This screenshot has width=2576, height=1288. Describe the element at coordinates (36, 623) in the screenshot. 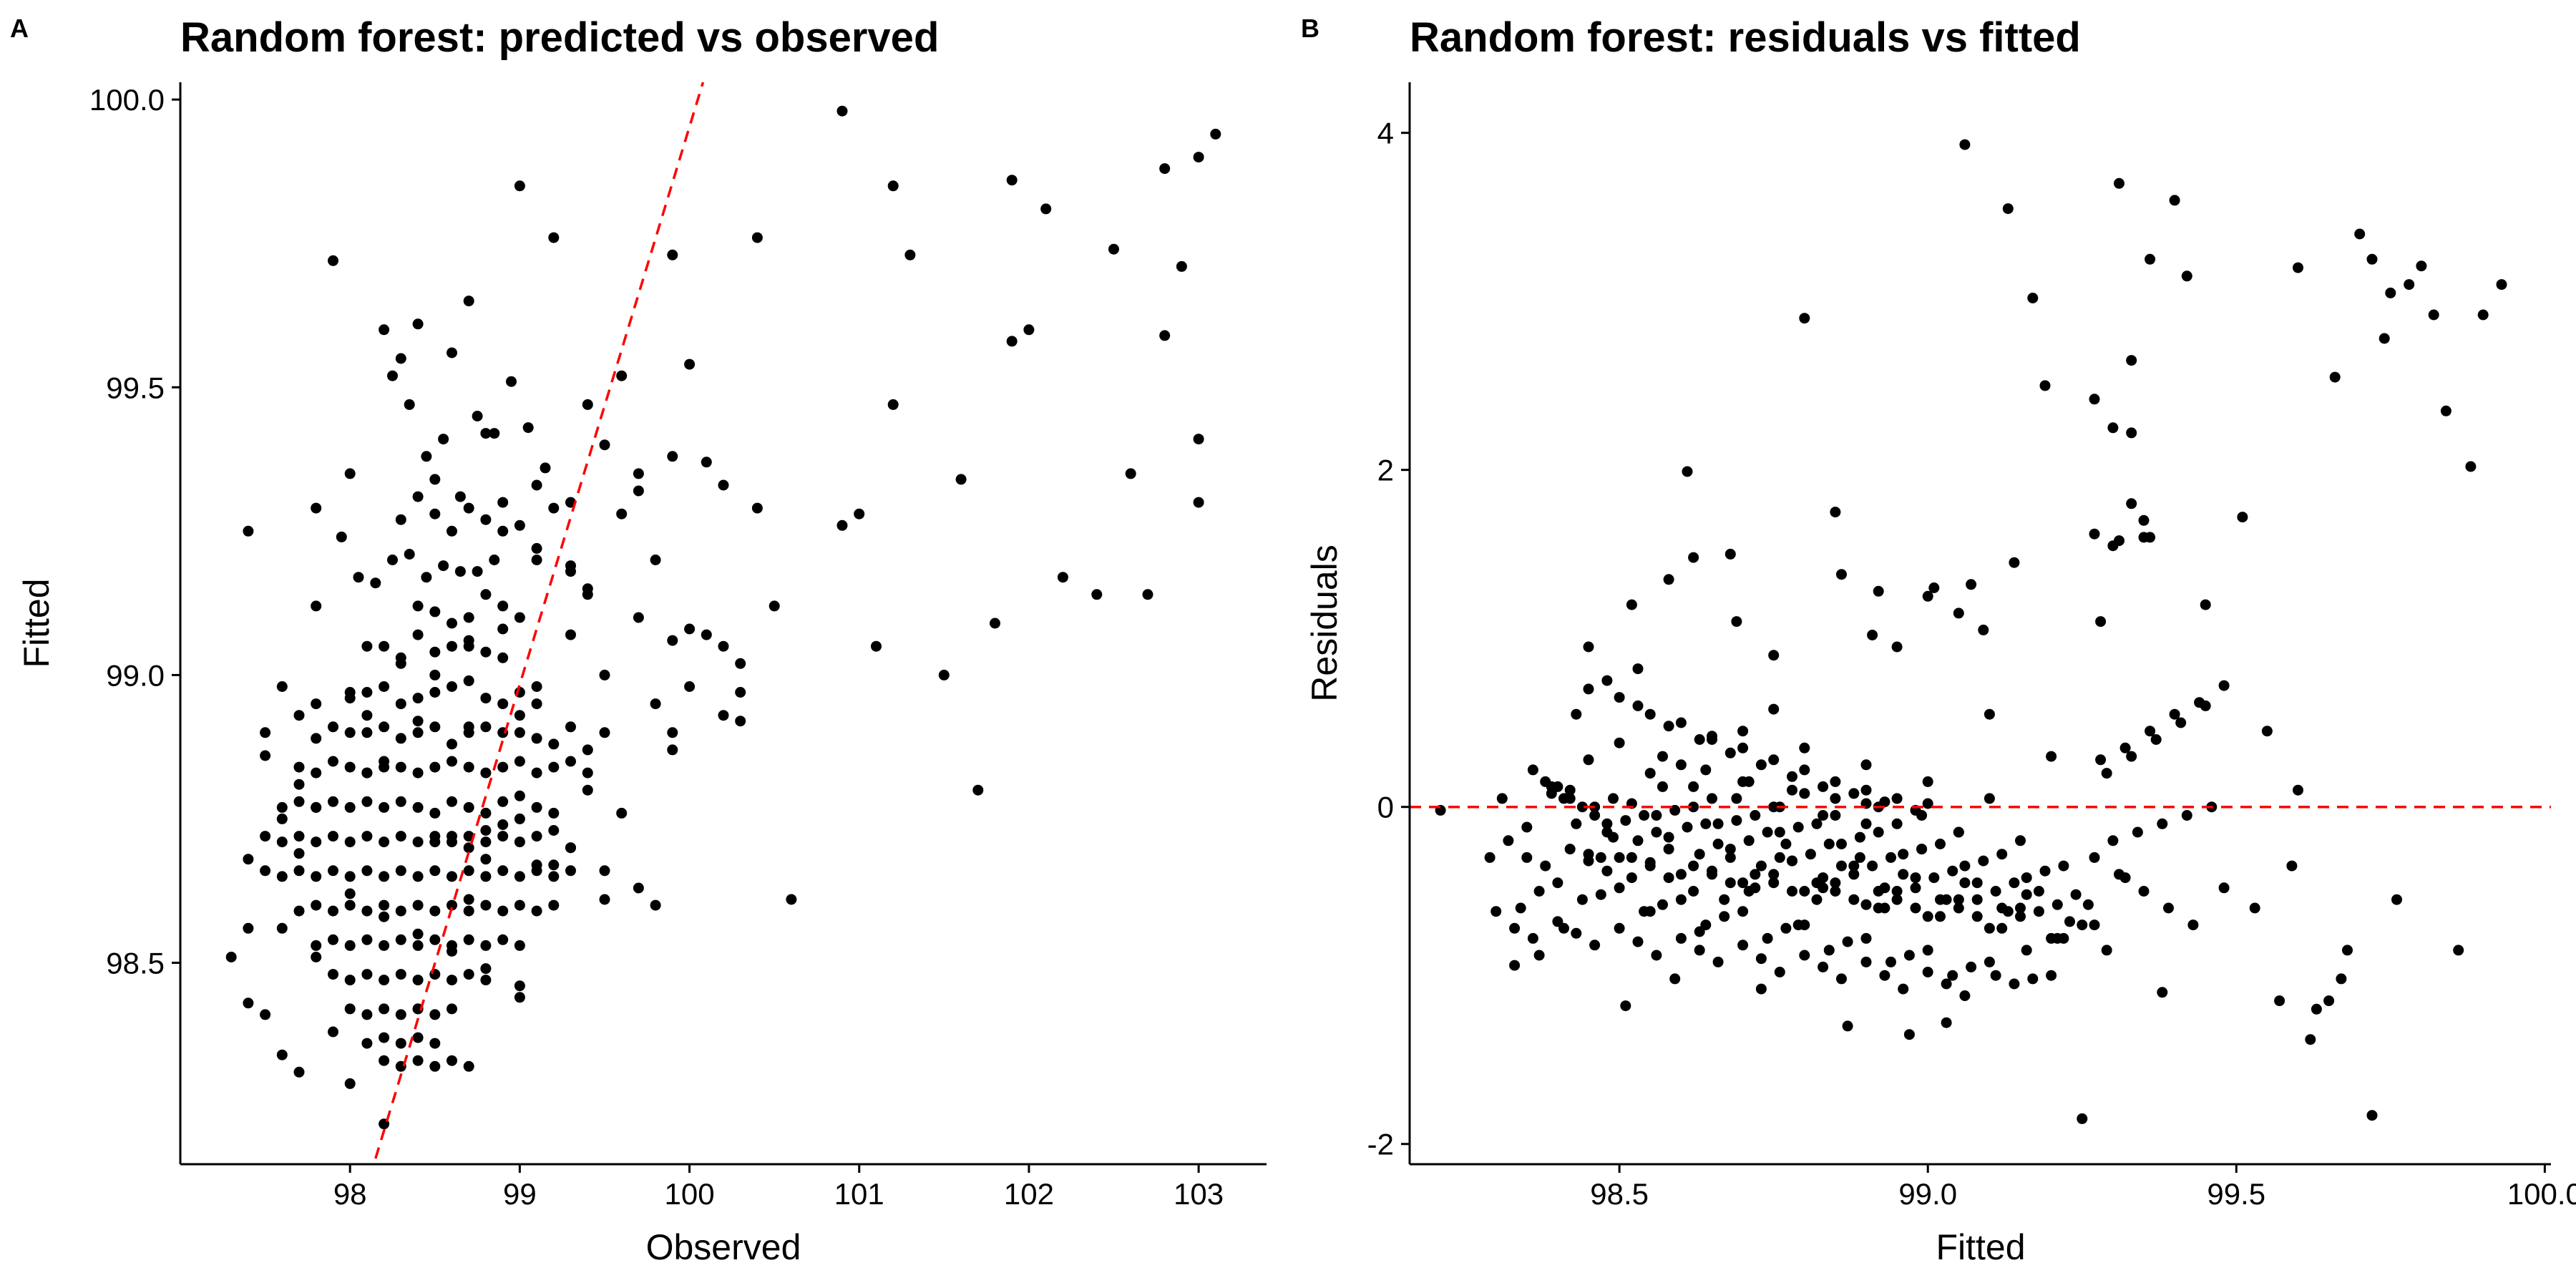

I see `panel-a-y-axis-title: Fitted` at that location.